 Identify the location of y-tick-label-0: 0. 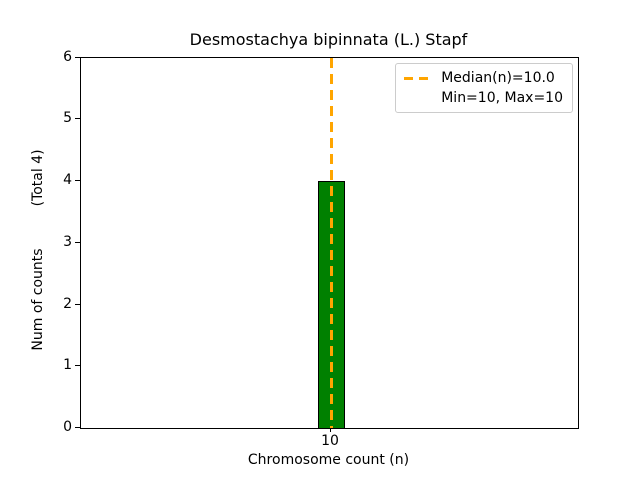
(67, 427).